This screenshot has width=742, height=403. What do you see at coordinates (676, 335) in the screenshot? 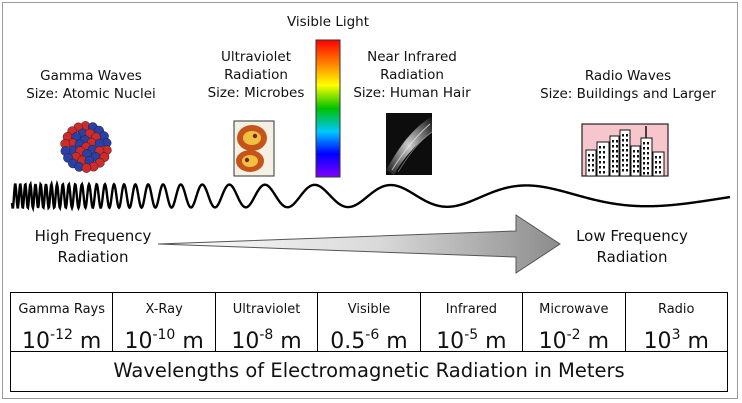
I see `value-exponent: 3` at bounding box center [676, 335].